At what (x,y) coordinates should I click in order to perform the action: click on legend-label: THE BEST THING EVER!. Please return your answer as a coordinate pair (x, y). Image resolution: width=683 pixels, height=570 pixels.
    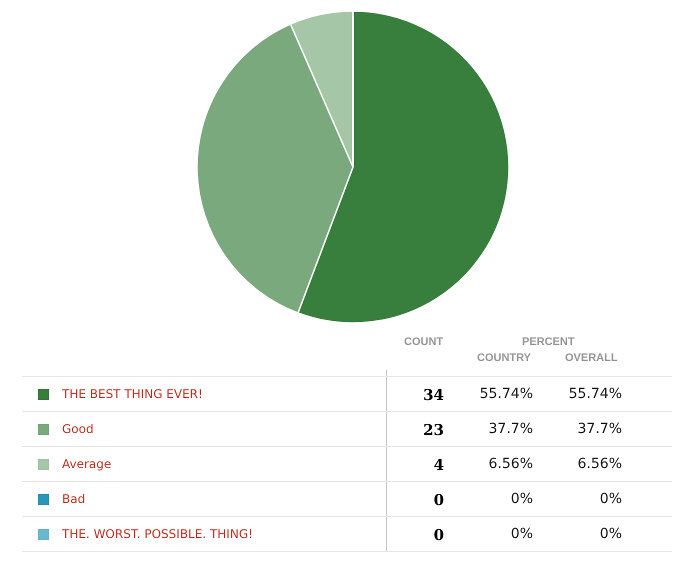
    Looking at the image, I should click on (132, 394).